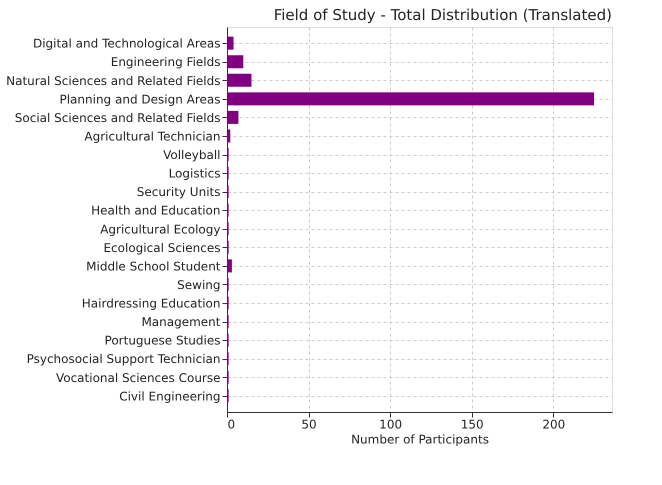 The height and width of the screenshot is (485, 662). What do you see at coordinates (126, 43) in the screenshot?
I see `y-tick-label: Digital and Technological Areas` at bounding box center [126, 43].